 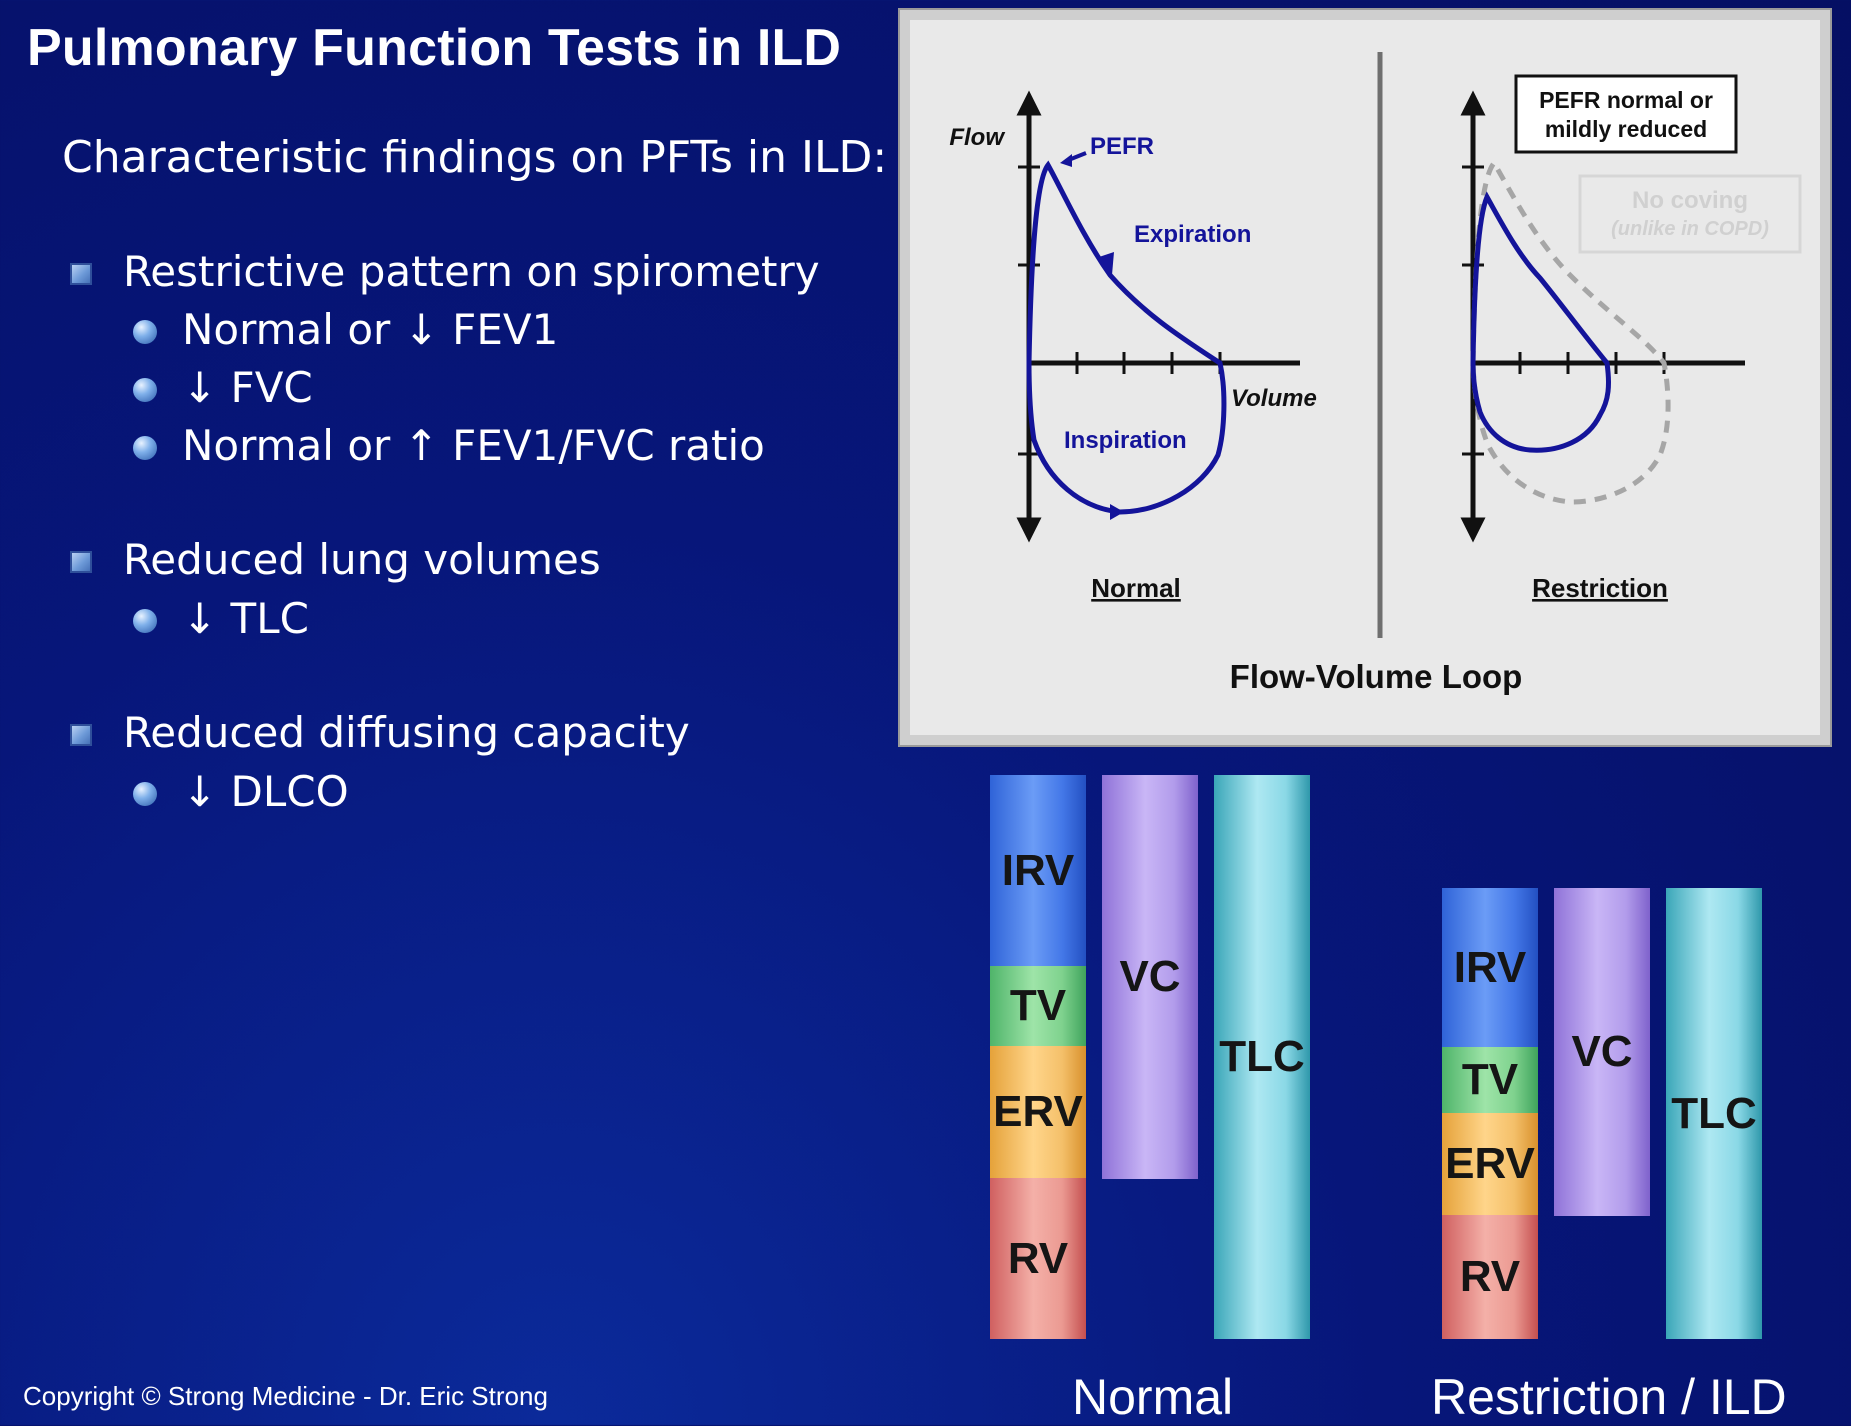 What do you see at coordinates (247, 387) in the screenshot?
I see `finding-item: ↓ FVC` at bounding box center [247, 387].